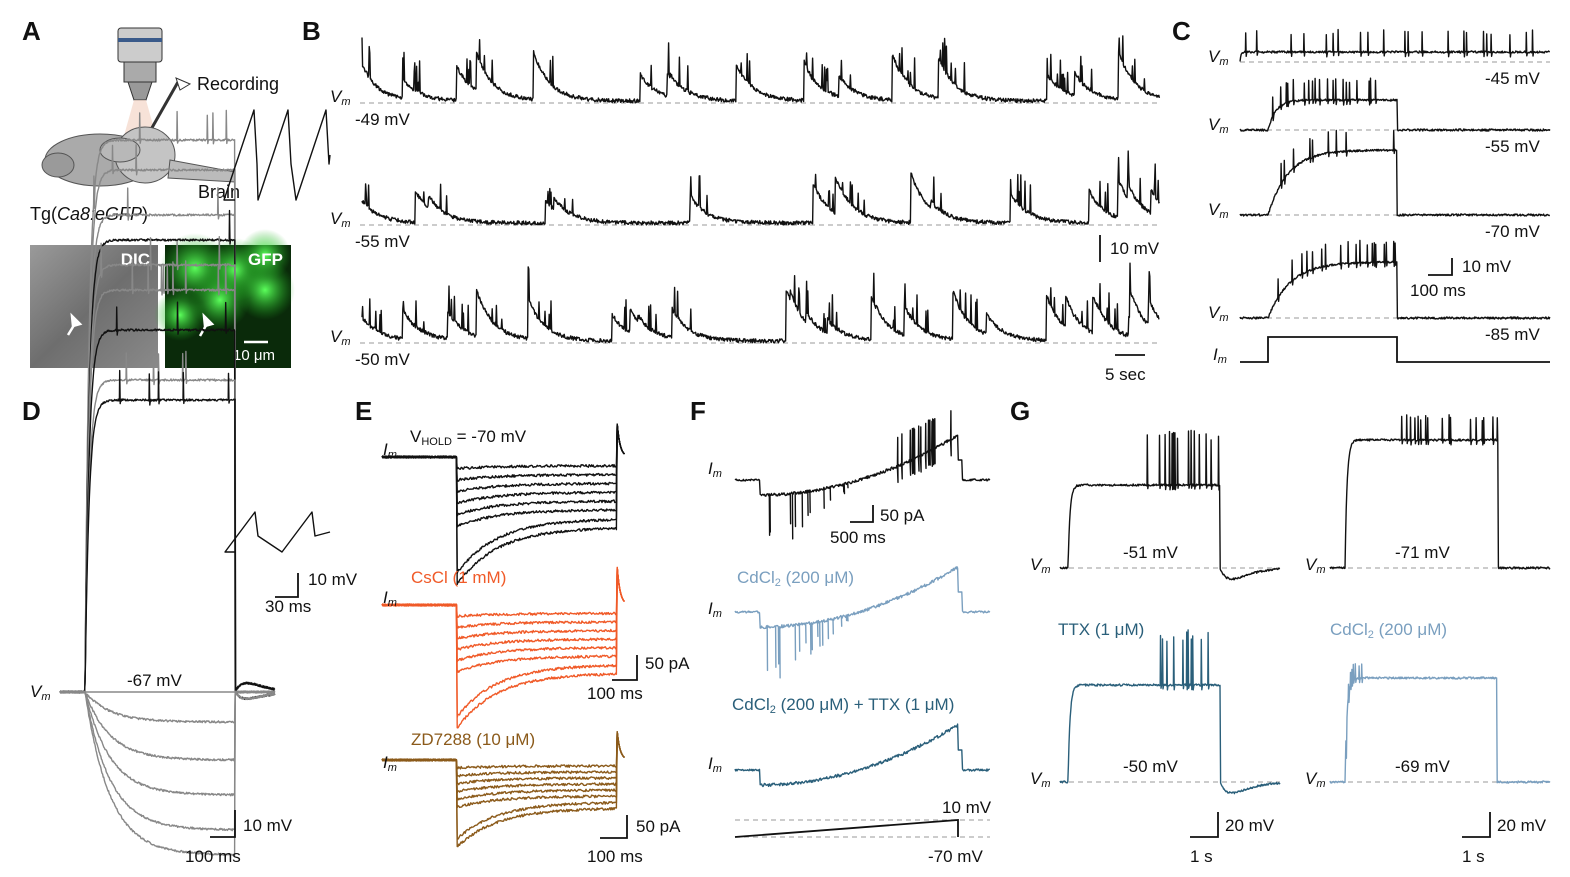 Image resolution: width=1570 pixels, height=877 pixels. I want to click on panel-label: B, so click(311, 31).